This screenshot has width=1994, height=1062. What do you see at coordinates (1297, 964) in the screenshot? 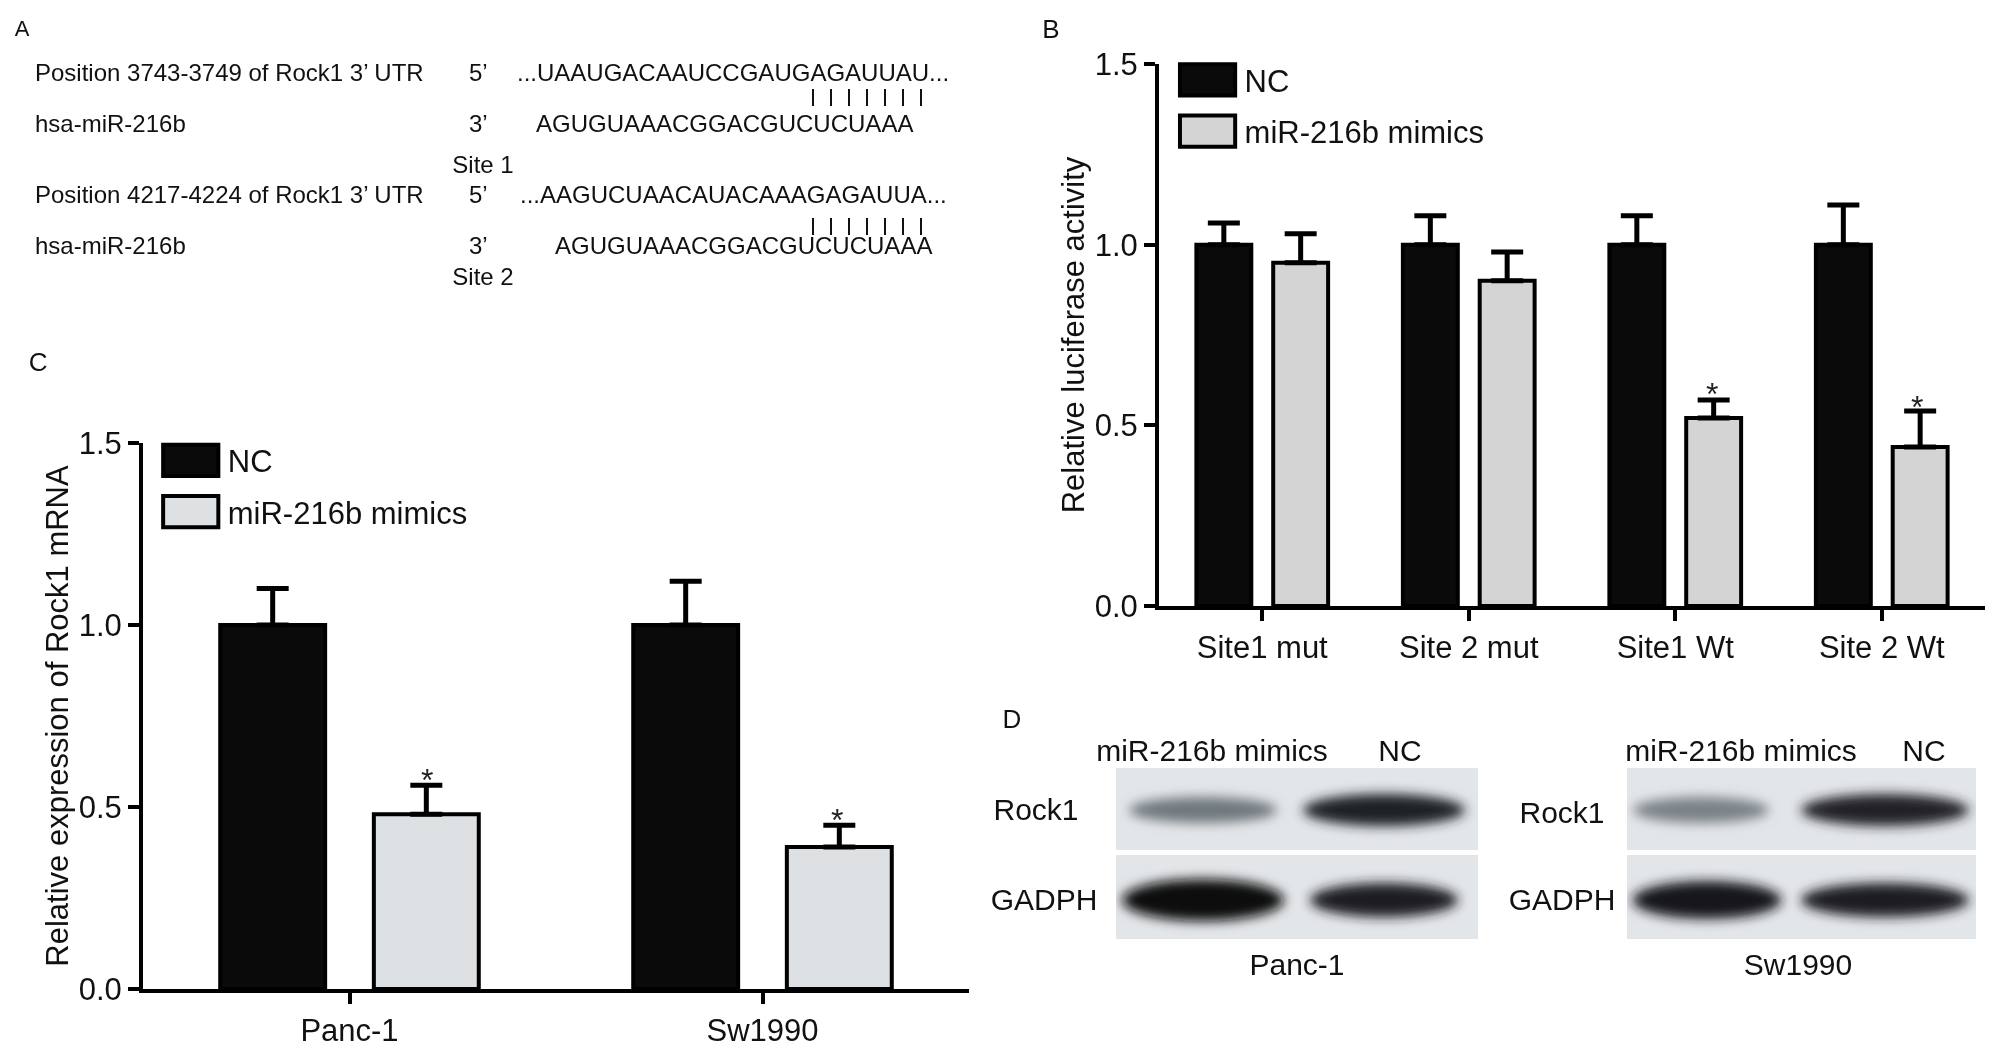
I see `text: Panc-1` at bounding box center [1297, 964].